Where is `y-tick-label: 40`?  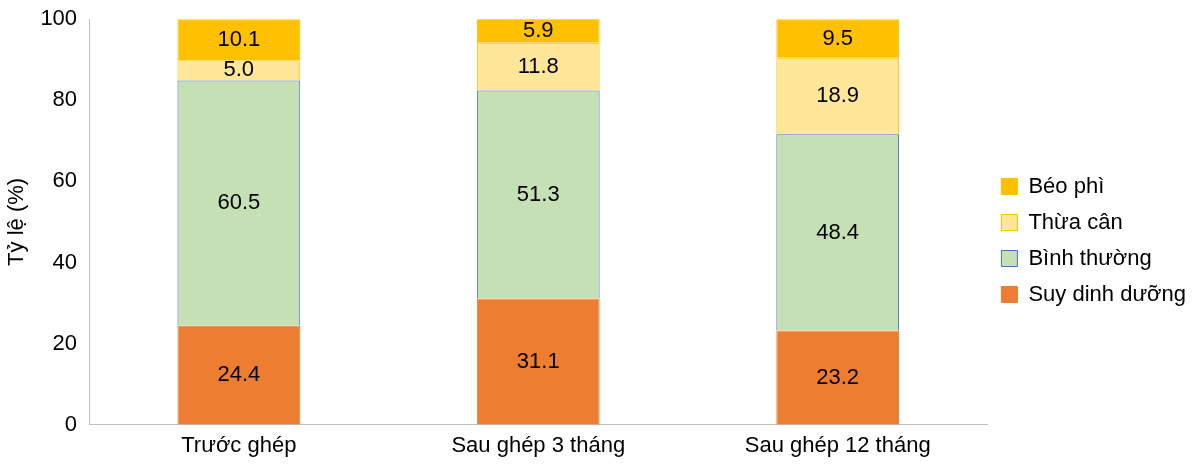 y-tick-label: 40 is located at coordinates (65, 261).